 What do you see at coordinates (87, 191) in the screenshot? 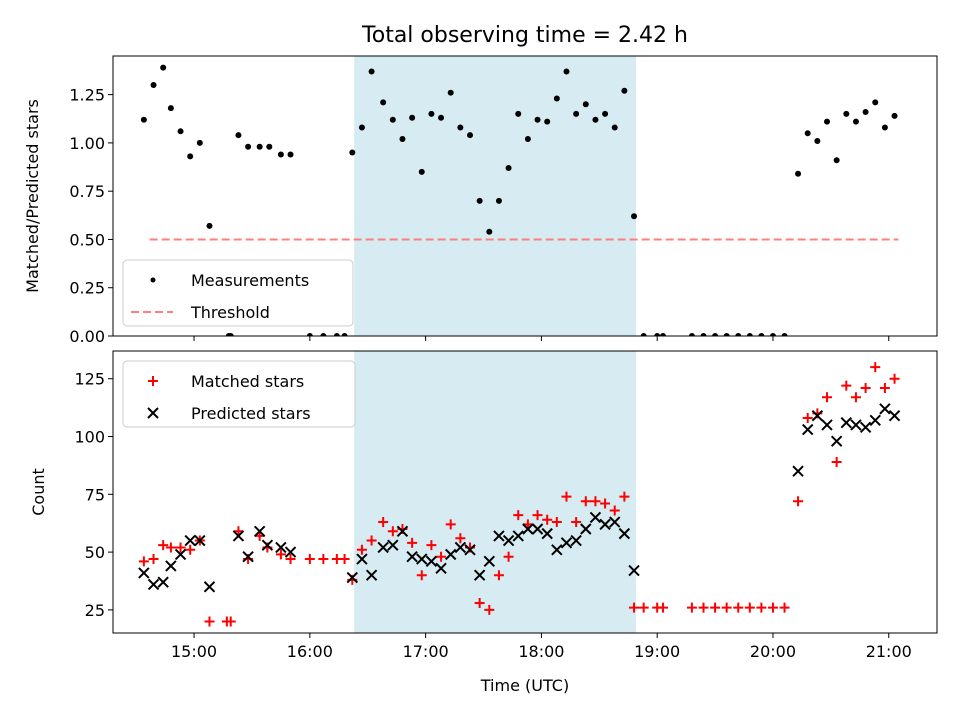
I see `y-tick-label: 0.75` at bounding box center [87, 191].